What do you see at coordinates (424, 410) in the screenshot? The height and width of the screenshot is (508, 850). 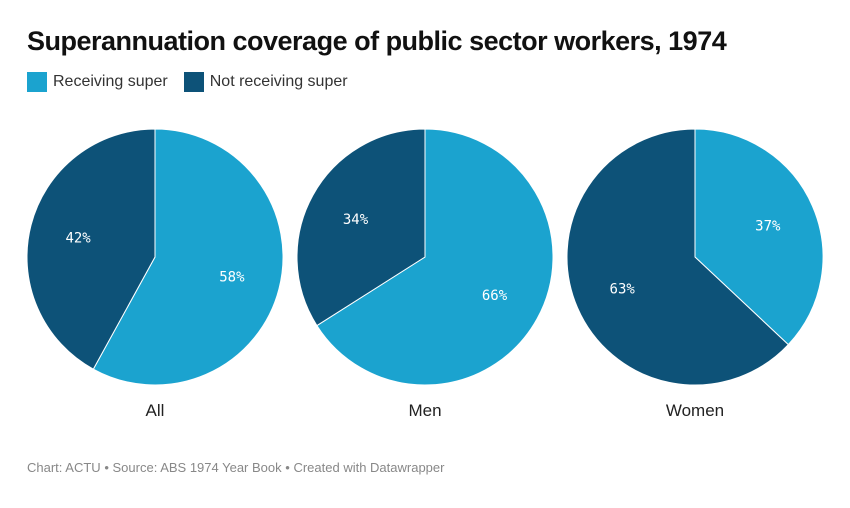 I see `pie-caption-men: Men` at bounding box center [424, 410].